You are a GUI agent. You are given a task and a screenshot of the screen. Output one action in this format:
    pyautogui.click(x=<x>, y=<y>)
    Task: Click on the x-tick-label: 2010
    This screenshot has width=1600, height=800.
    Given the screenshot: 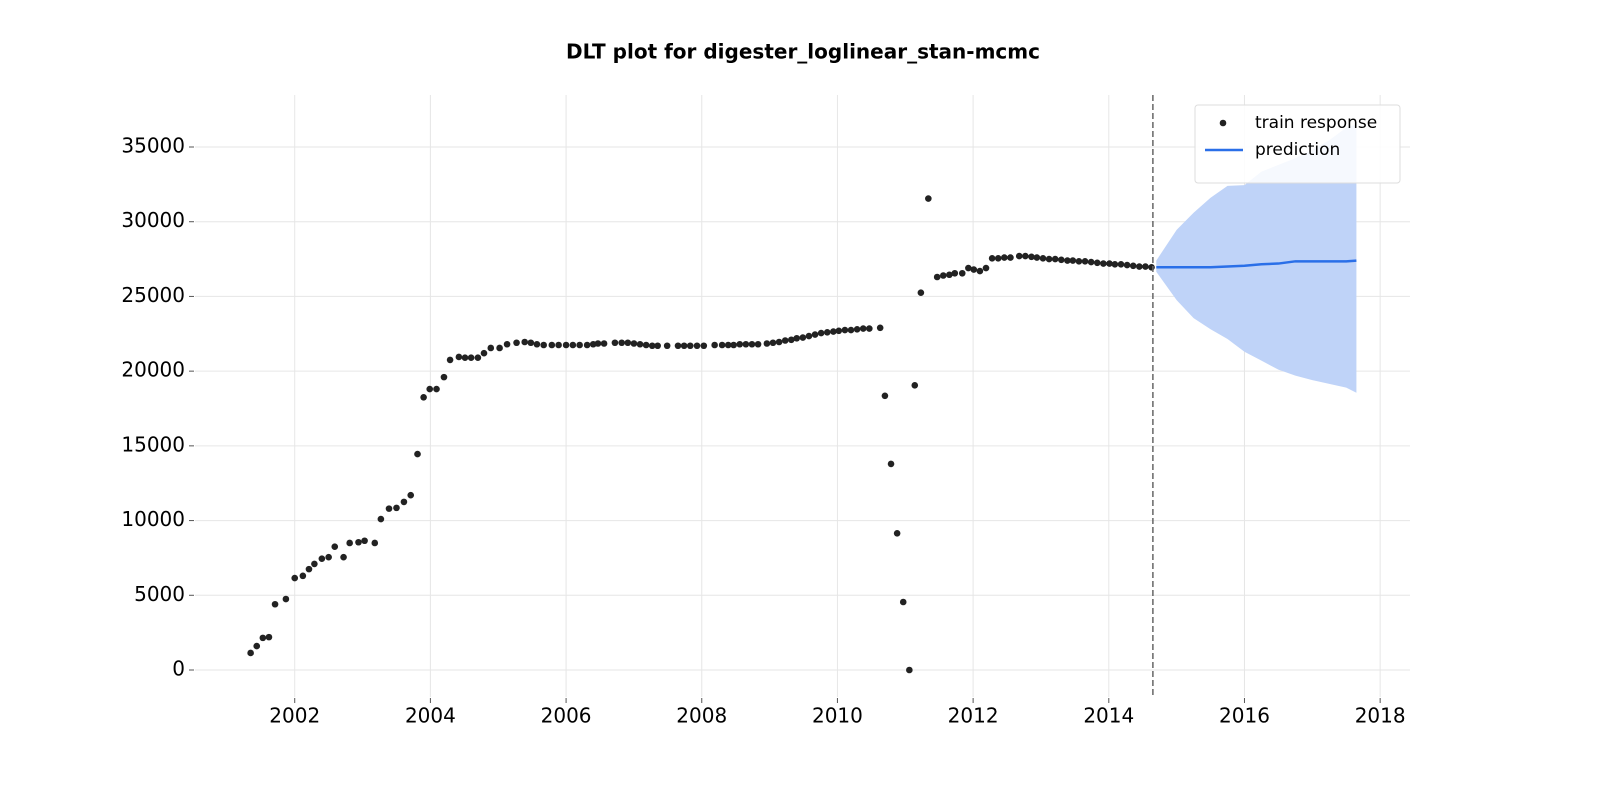 What is the action you would take?
    pyautogui.click(x=837, y=716)
    